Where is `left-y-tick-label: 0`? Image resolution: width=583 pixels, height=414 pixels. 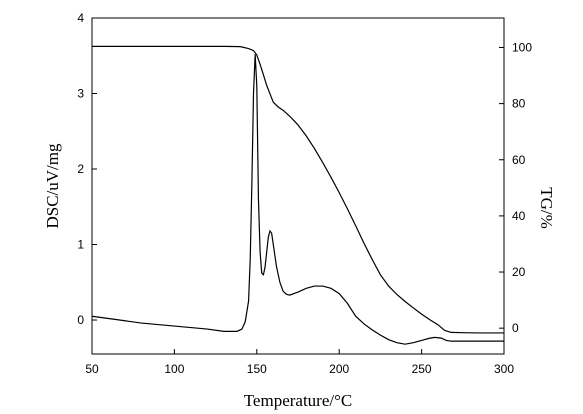 left-y-tick-label: 0 is located at coordinates (80, 320).